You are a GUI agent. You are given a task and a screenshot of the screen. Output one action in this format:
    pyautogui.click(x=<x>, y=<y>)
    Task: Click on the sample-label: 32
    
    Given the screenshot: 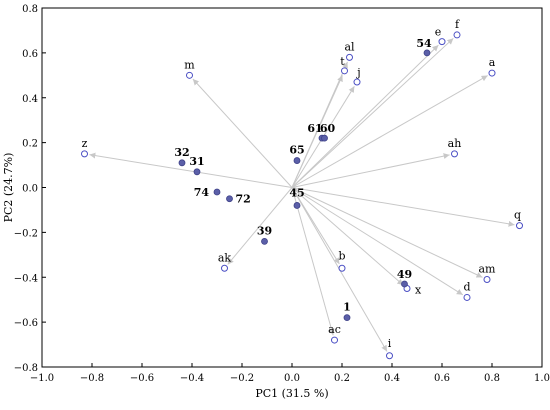 What is the action you would take?
    pyautogui.click(x=181, y=152)
    